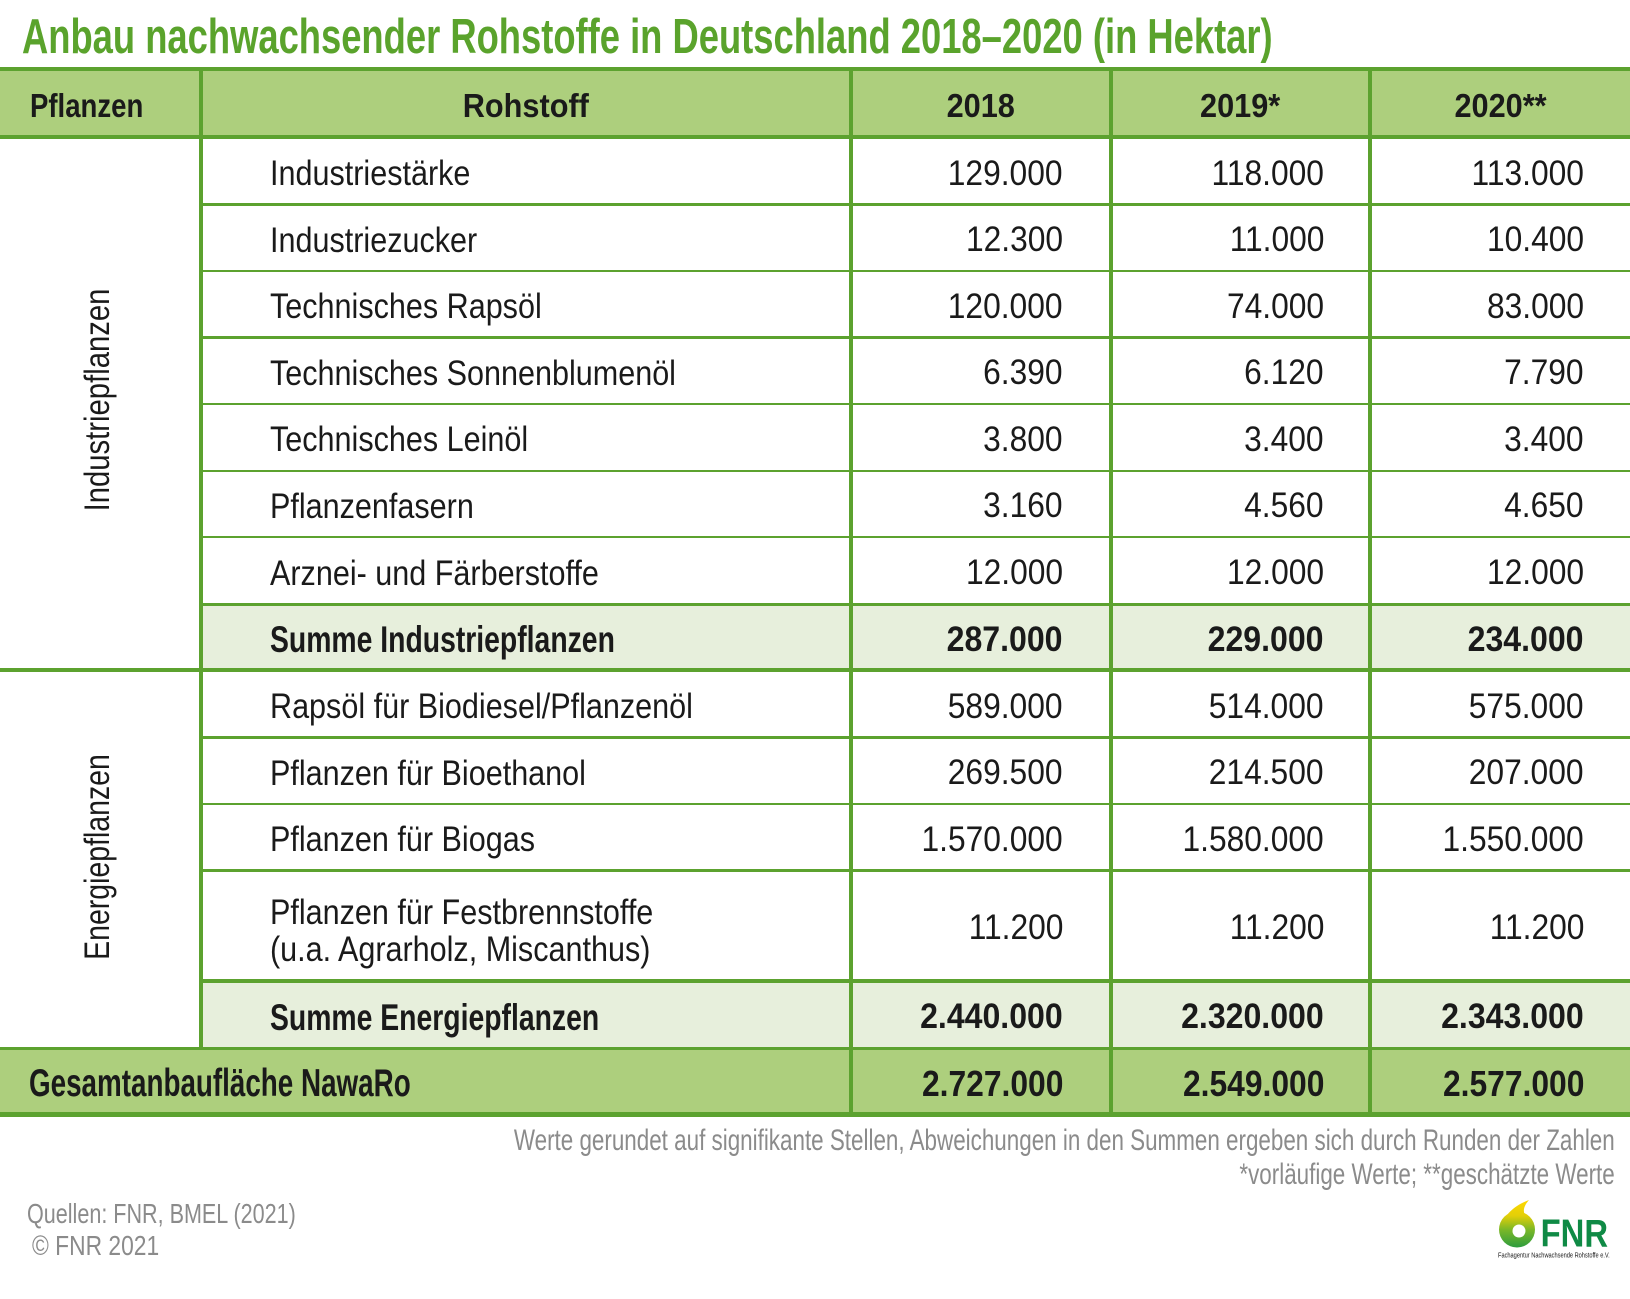  What do you see at coordinates (1574, 1233) in the screenshot?
I see `svg-text: FNR` at bounding box center [1574, 1233].